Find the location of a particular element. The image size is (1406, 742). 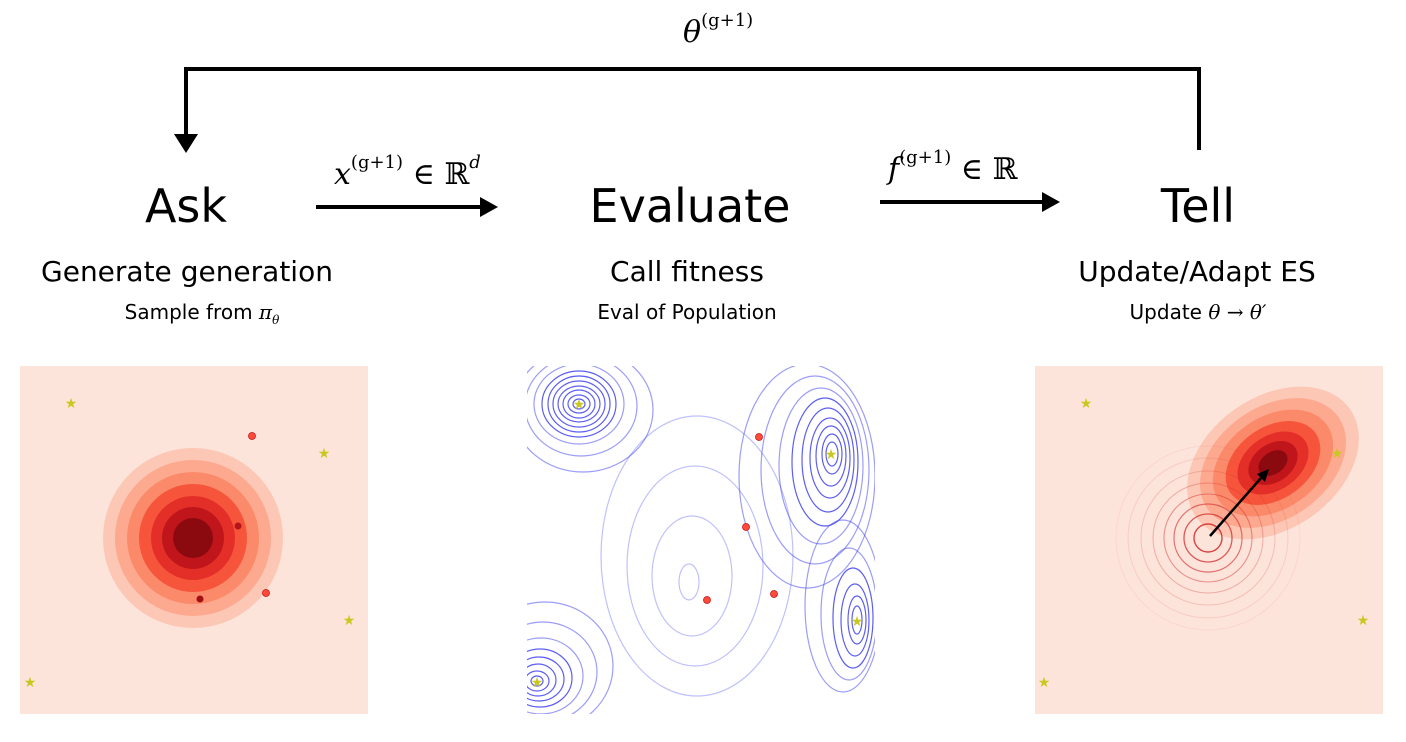

ask-title: Ask is located at coordinates (186, 206).